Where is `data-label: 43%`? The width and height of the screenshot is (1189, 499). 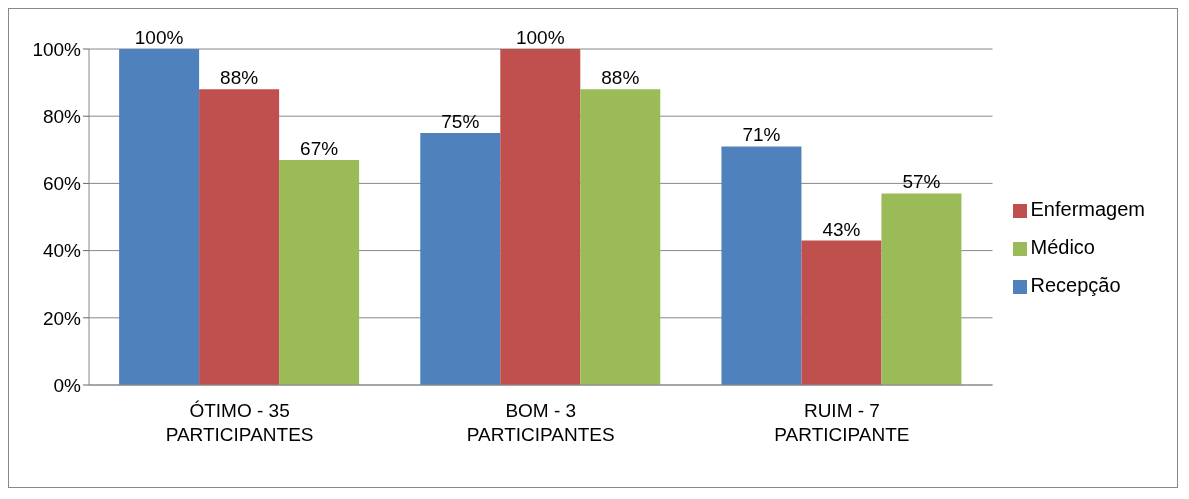
data-label: 43% is located at coordinates (841, 229).